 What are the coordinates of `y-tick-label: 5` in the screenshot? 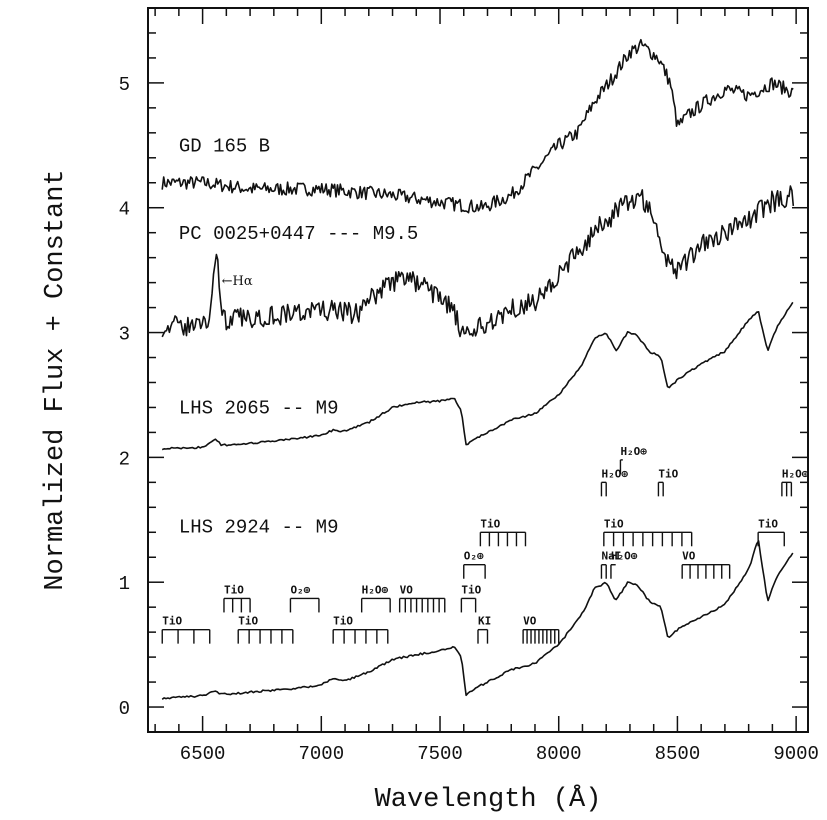 It's located at (124, 85).